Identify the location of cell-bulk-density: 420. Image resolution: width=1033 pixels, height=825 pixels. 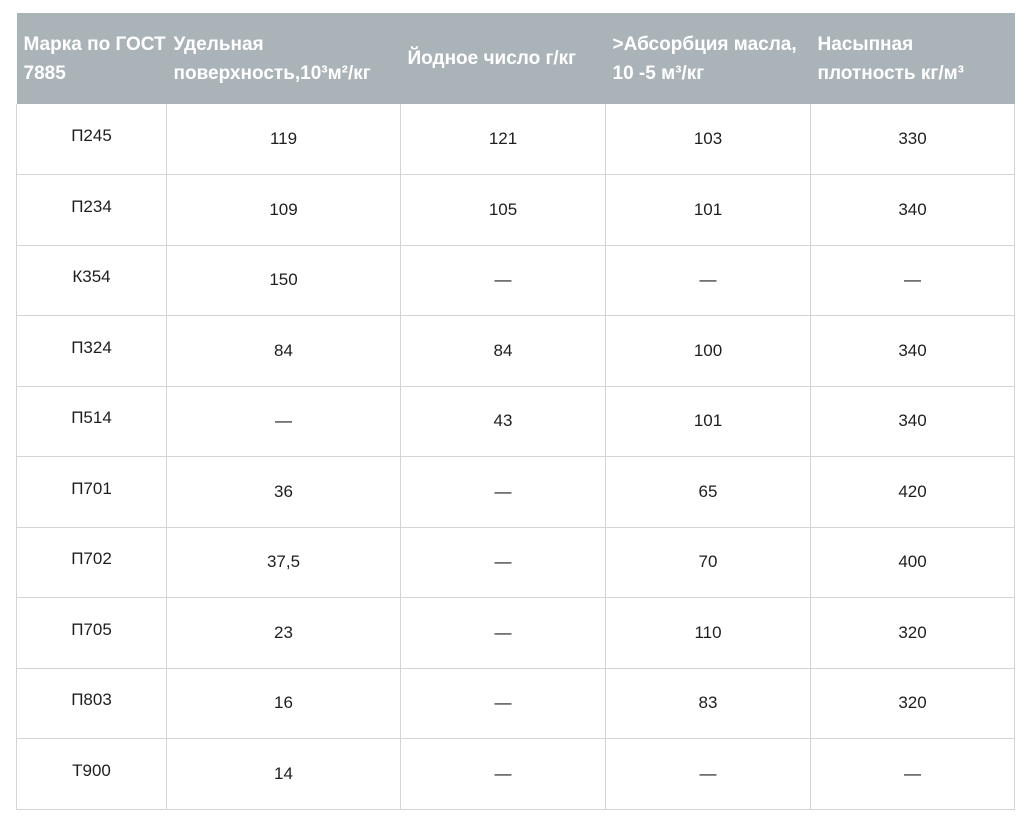
(912, 492).